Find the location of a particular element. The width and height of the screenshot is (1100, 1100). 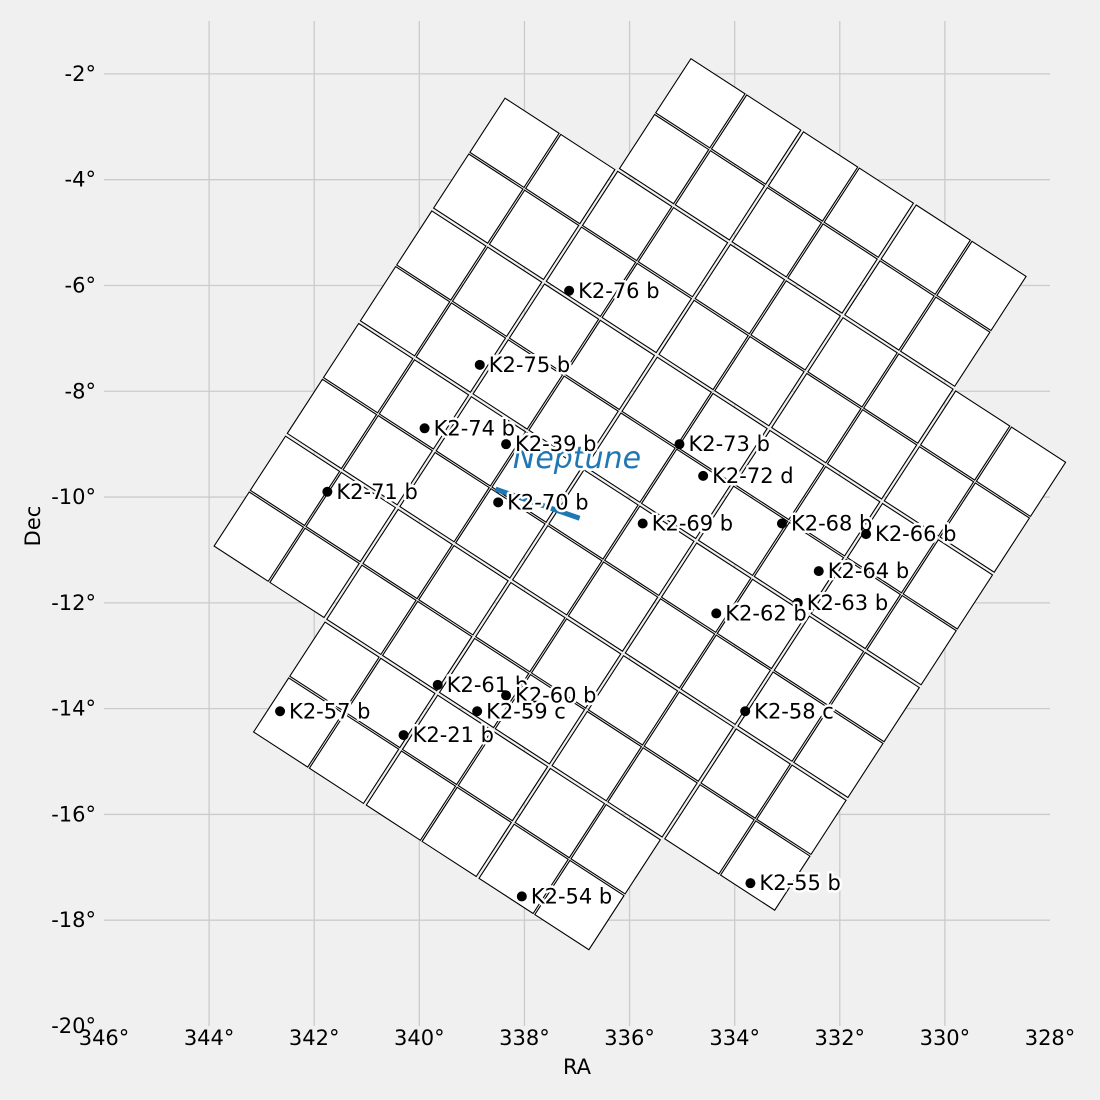

y-tick-label: -18° is located at coordinates (73, 920).